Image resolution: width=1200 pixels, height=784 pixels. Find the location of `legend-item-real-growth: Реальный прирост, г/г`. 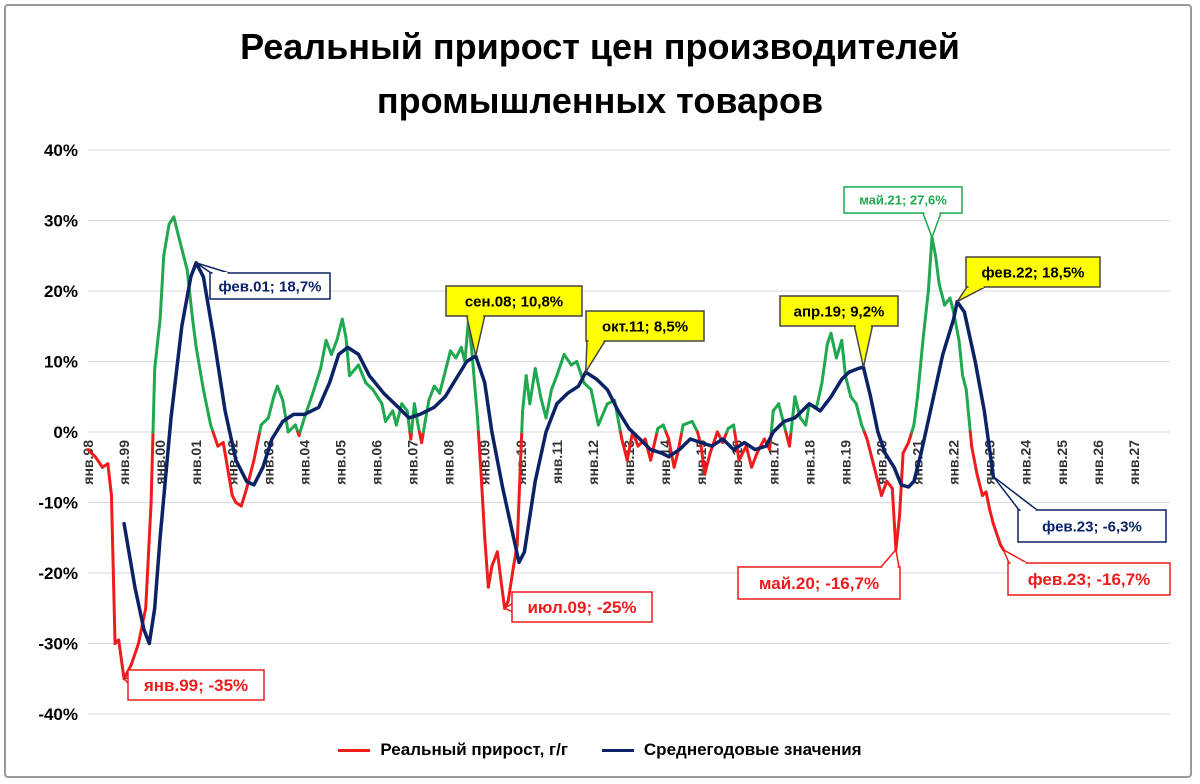

legend-item-real-growth: Реальный прирост, г/г is located at coordinates (453, 750).